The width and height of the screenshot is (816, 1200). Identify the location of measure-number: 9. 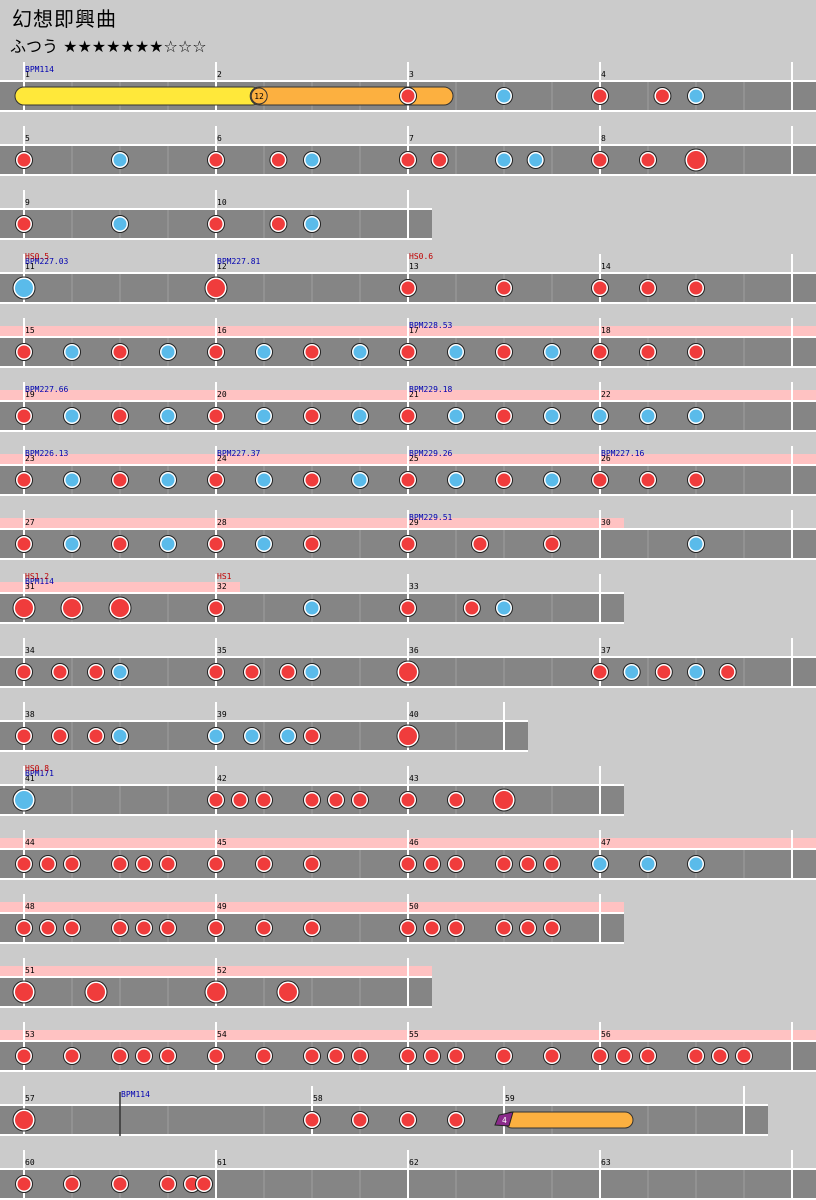
(27, 202).